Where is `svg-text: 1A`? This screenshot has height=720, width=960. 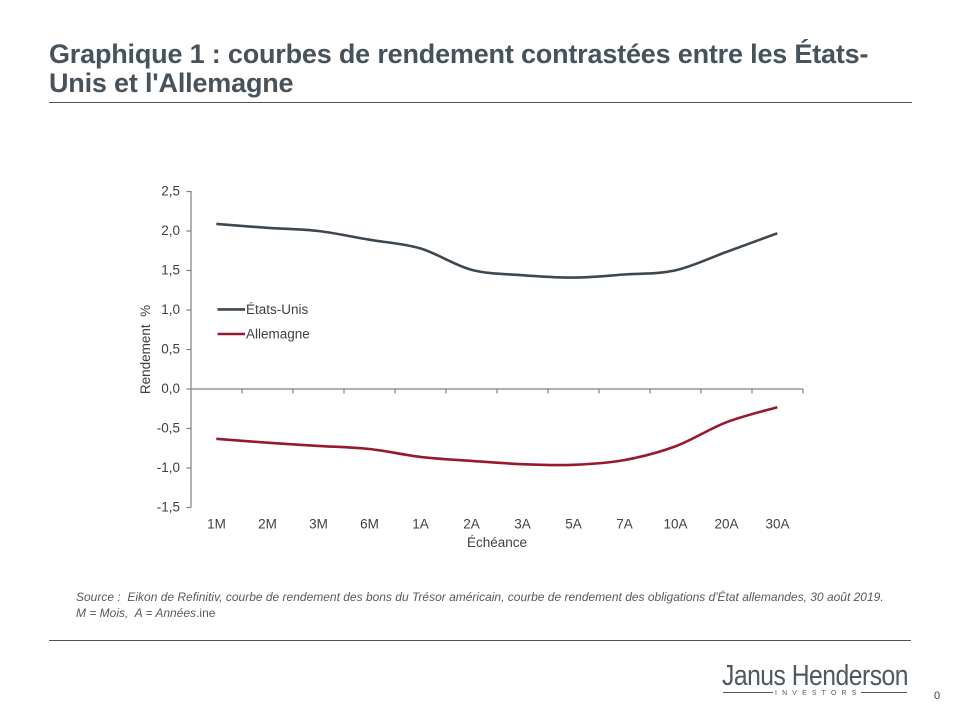
svg-text: 1A is located at coordinates (420, 524).